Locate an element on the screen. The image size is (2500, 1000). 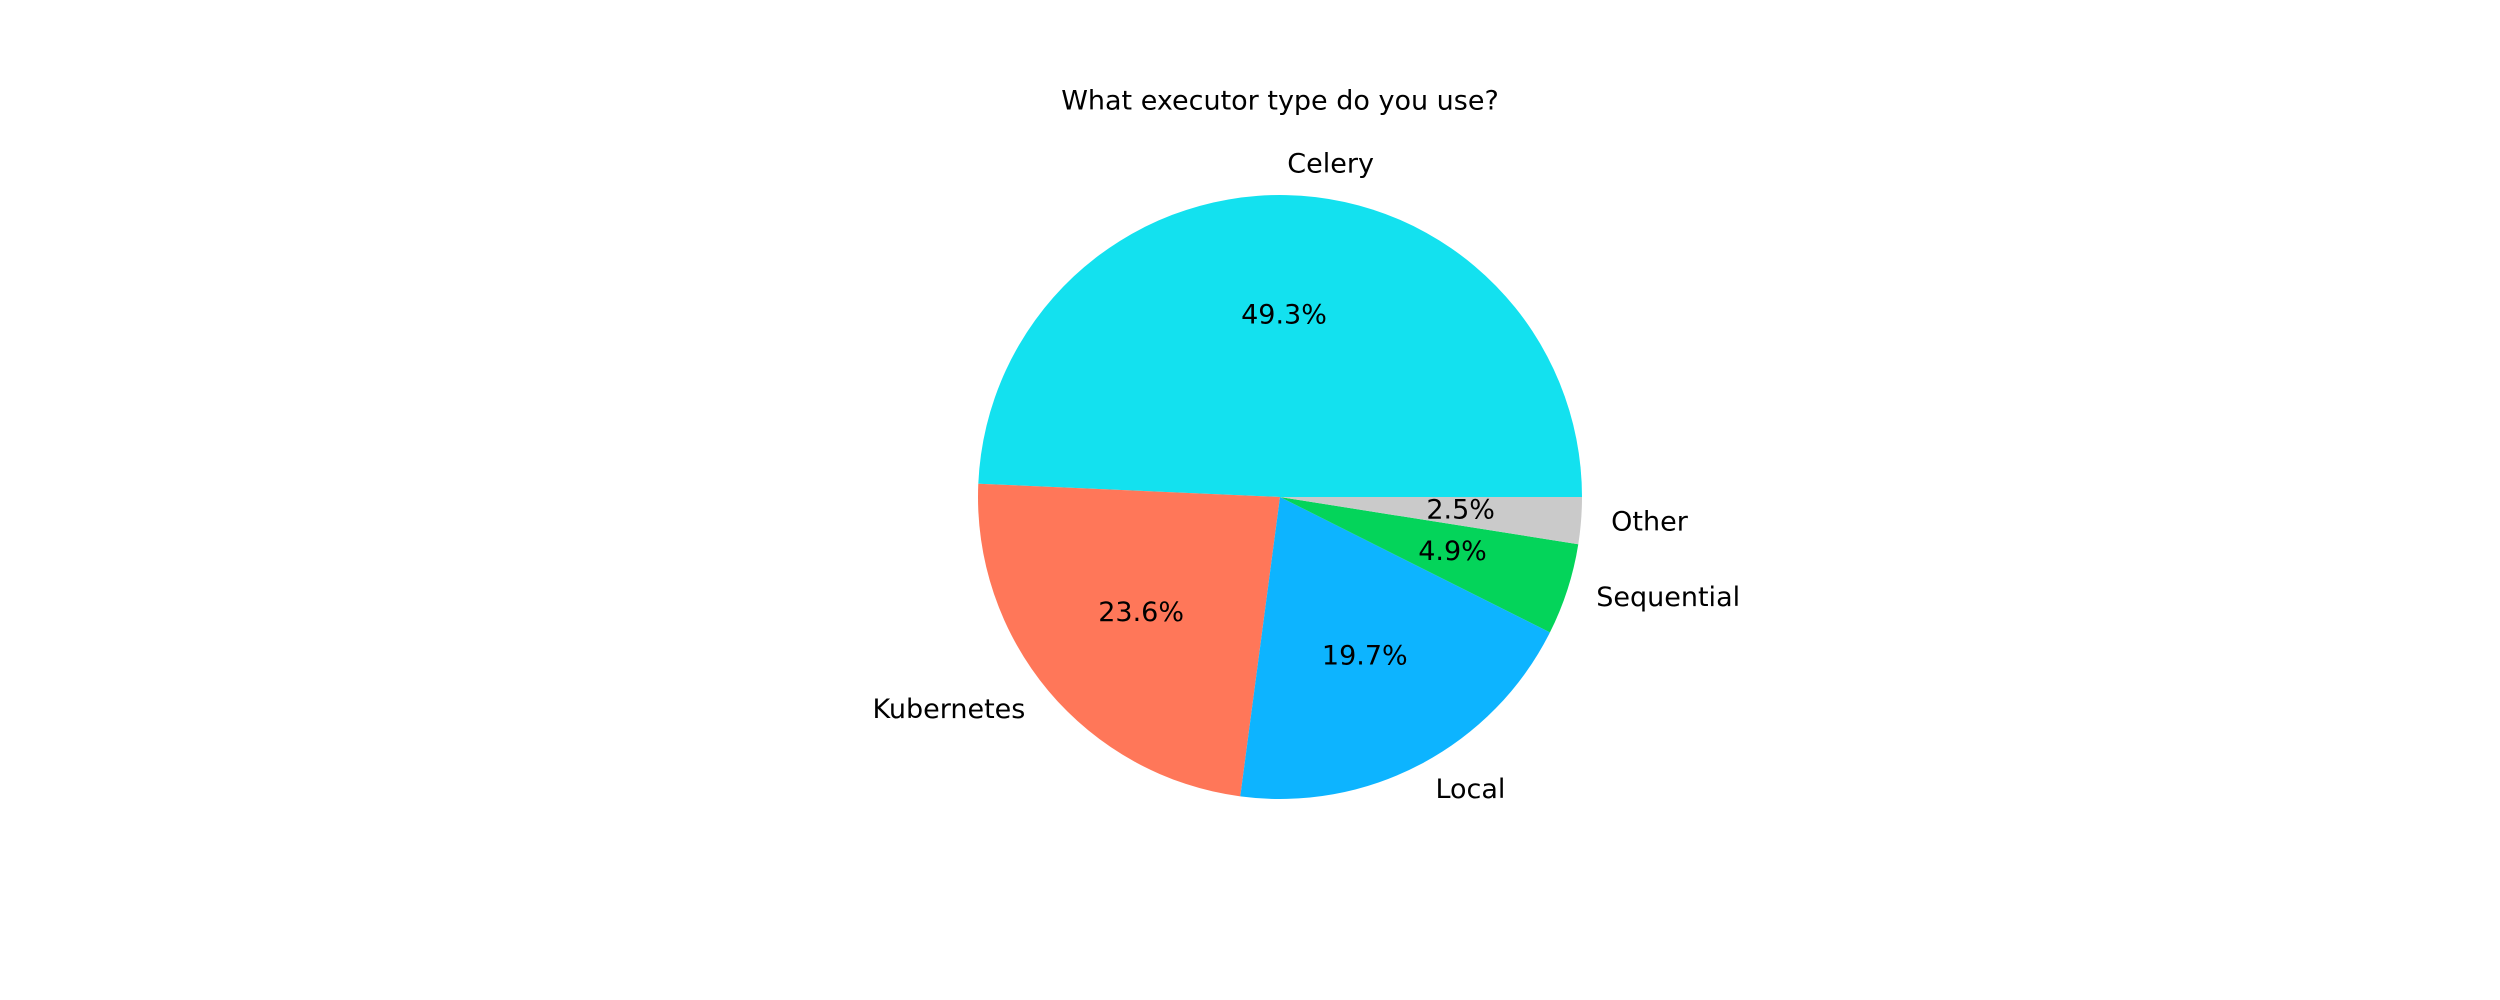
wedge-label: Celery is located at coordinates (1330, 163).